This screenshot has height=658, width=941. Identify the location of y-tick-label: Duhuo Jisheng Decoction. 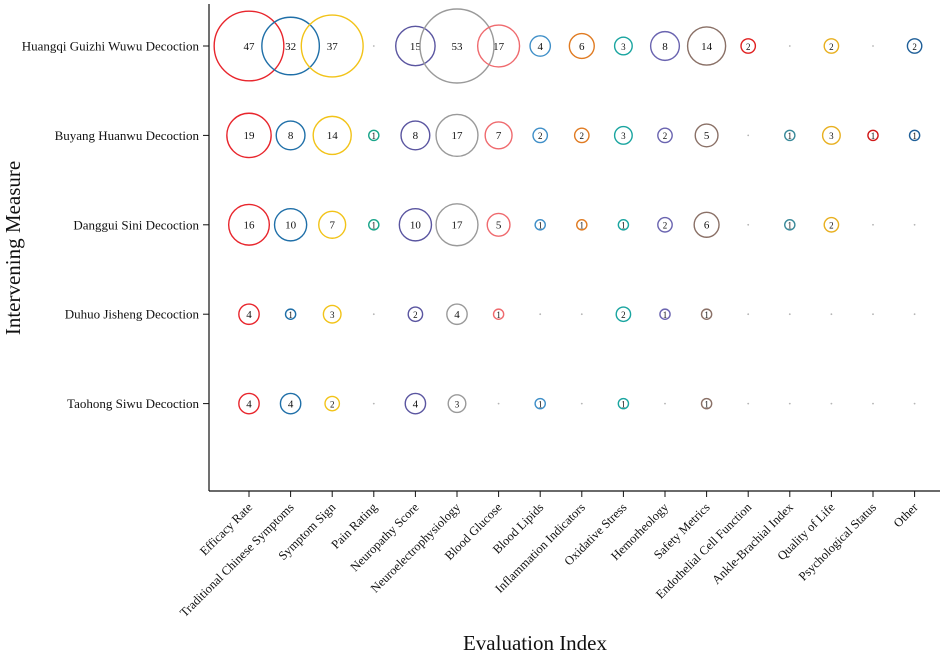
(132, 314).